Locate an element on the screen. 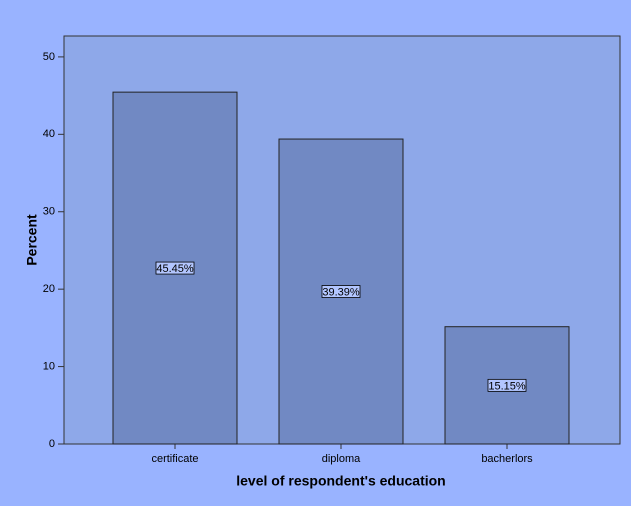 This screenshot has width=631, height=506. y-tick-label: 40 is located at coordinates (49, 134).